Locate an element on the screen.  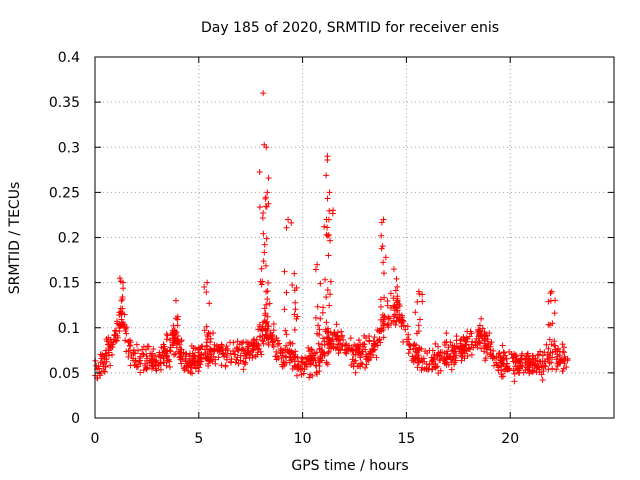
y-tick-label: 0.35 is located at coordinates (64, 103).